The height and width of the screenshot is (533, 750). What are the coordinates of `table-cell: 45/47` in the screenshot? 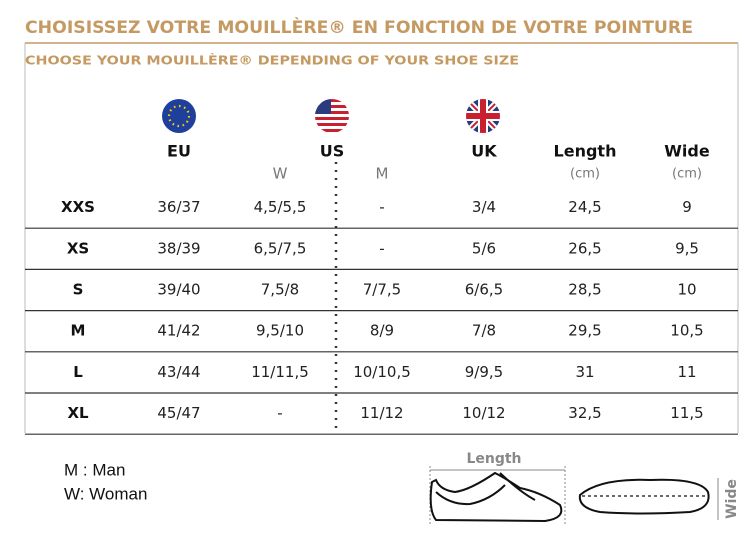 It's located at (178, 413).